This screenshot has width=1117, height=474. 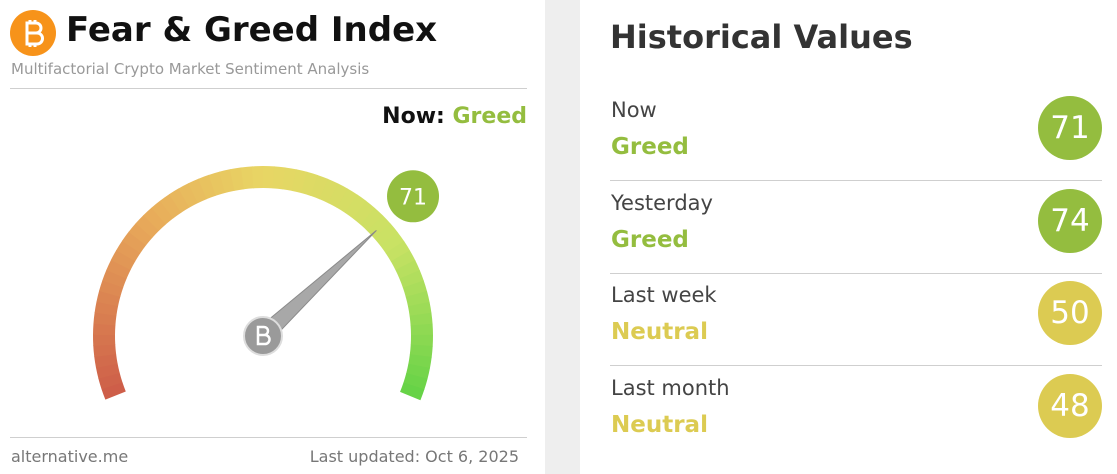 What do you see at coordinates (490, 116) in the screenshot?
I see `now-classification: Greed` at bounding box center [490, 116].